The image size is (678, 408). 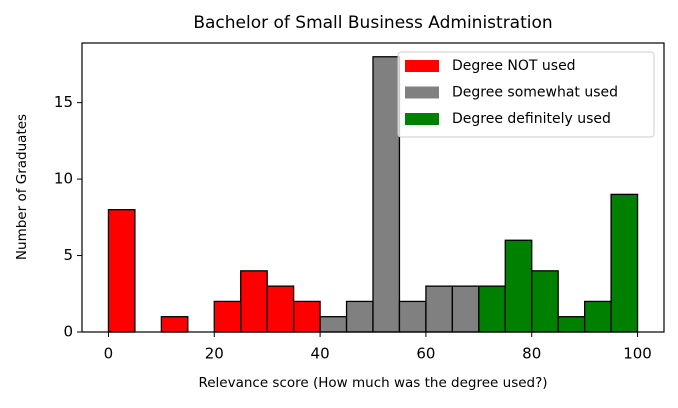 What do you see at coordinates (63, 179) in the screenshot?
I see `y-tick-label: 10` at bounding box center [63, 179].